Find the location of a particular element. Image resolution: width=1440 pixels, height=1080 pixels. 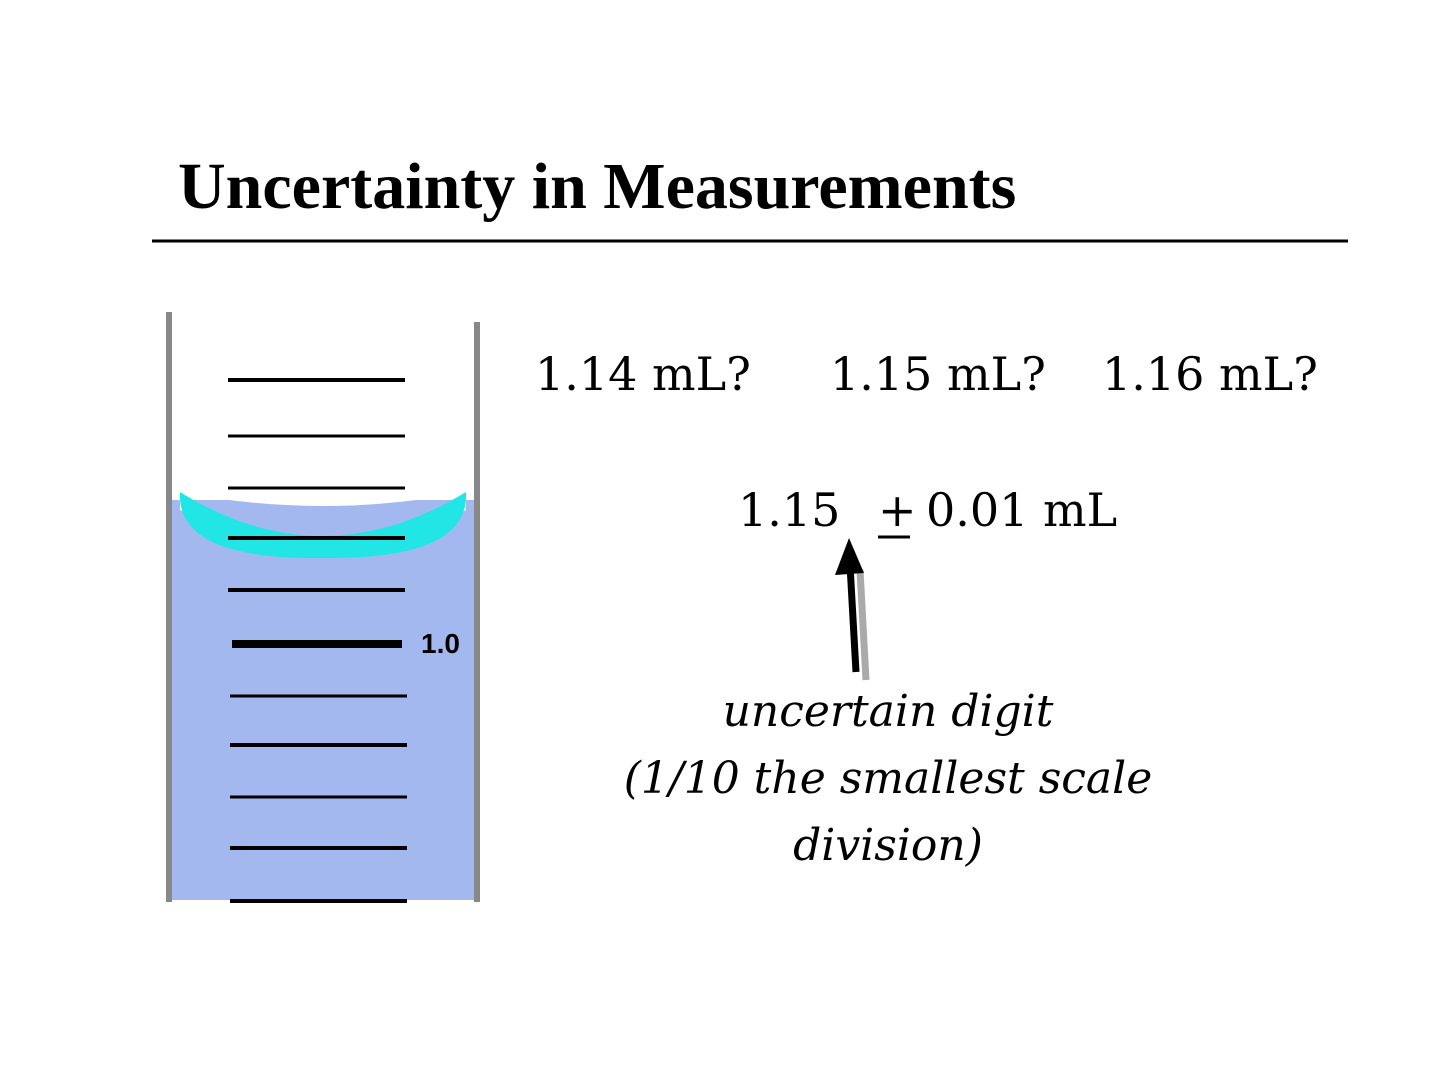

guess: 1.15 mL? is located at coordinates (938, 374).